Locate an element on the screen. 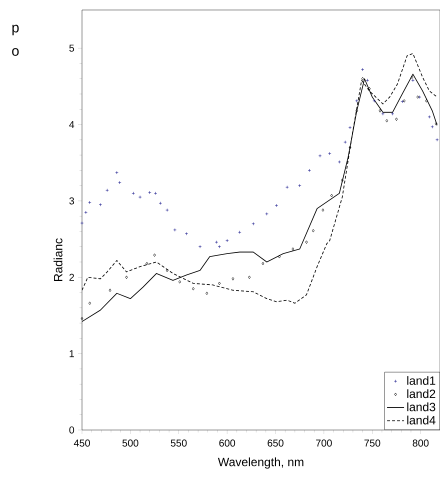 Image resolution: width=440 pixels, height=488 pixels. text: p is located at coordinates (15, 30).